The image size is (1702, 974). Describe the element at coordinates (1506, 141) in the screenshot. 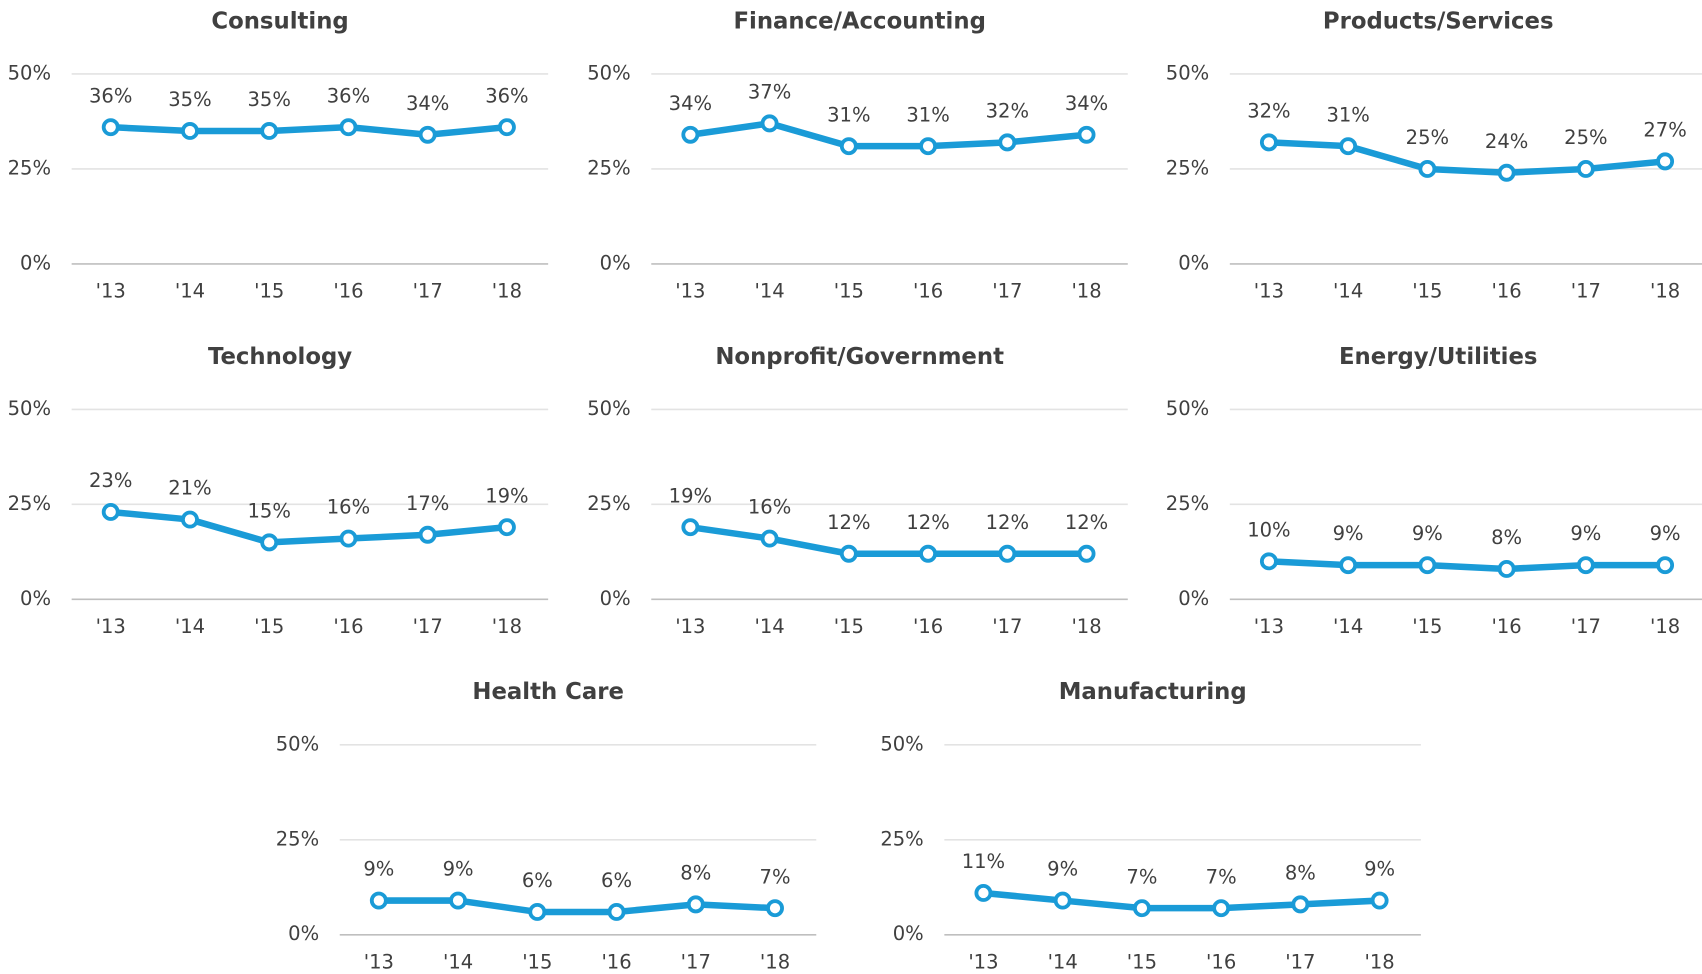

I see `data-label: 24%` at that location.